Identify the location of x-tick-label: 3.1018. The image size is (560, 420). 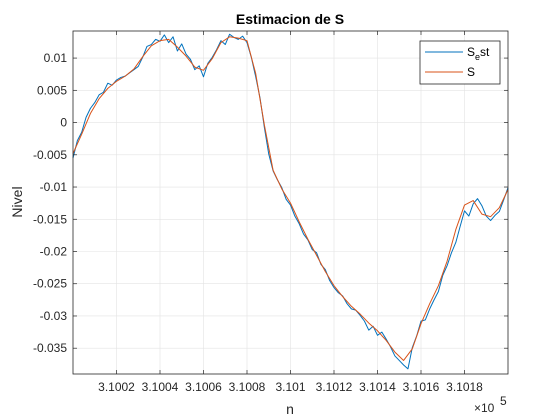
(464, 387).